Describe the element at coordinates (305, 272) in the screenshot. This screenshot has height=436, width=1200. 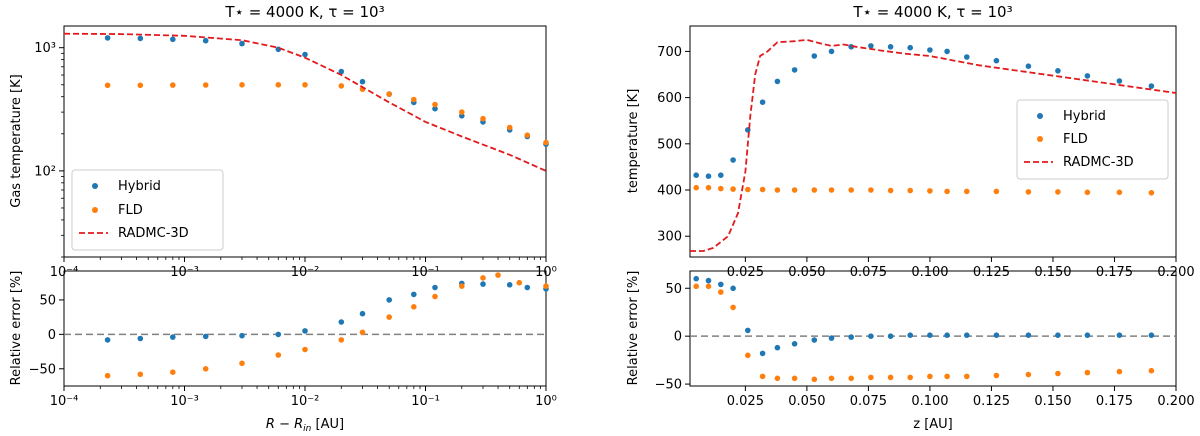
I see `x-tick-label-top: 10⁻²` at that location.